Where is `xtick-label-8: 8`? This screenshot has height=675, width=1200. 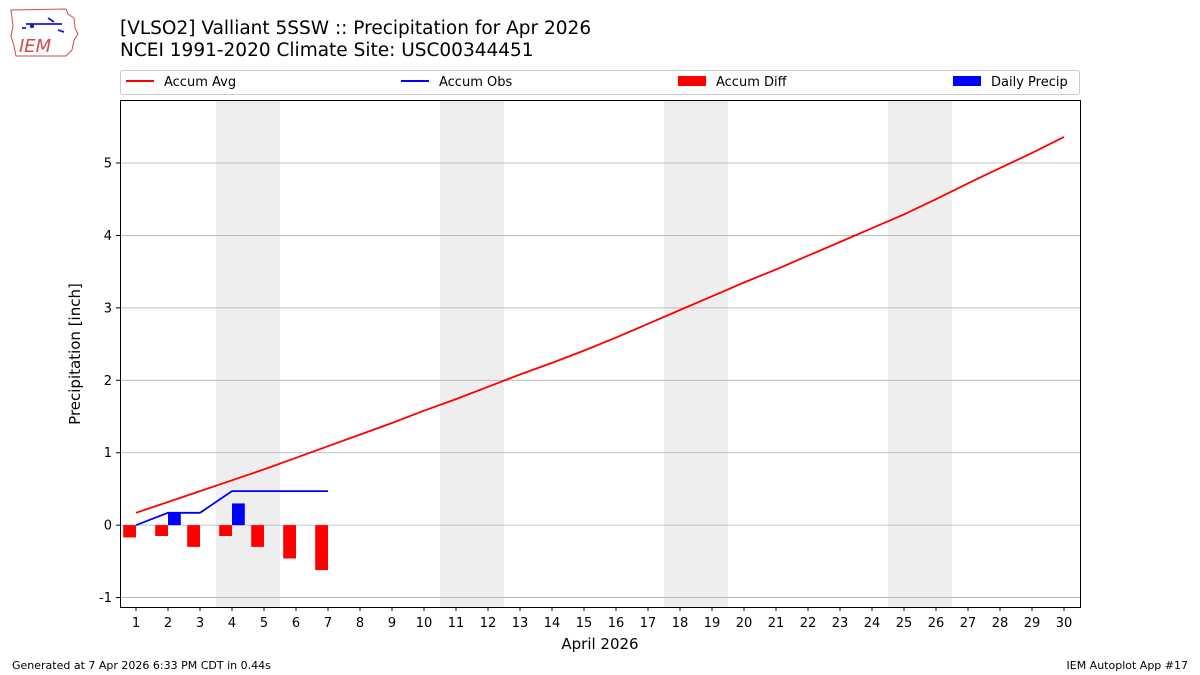 xtick-label-8: 8 is located at coordinates (360, 623).